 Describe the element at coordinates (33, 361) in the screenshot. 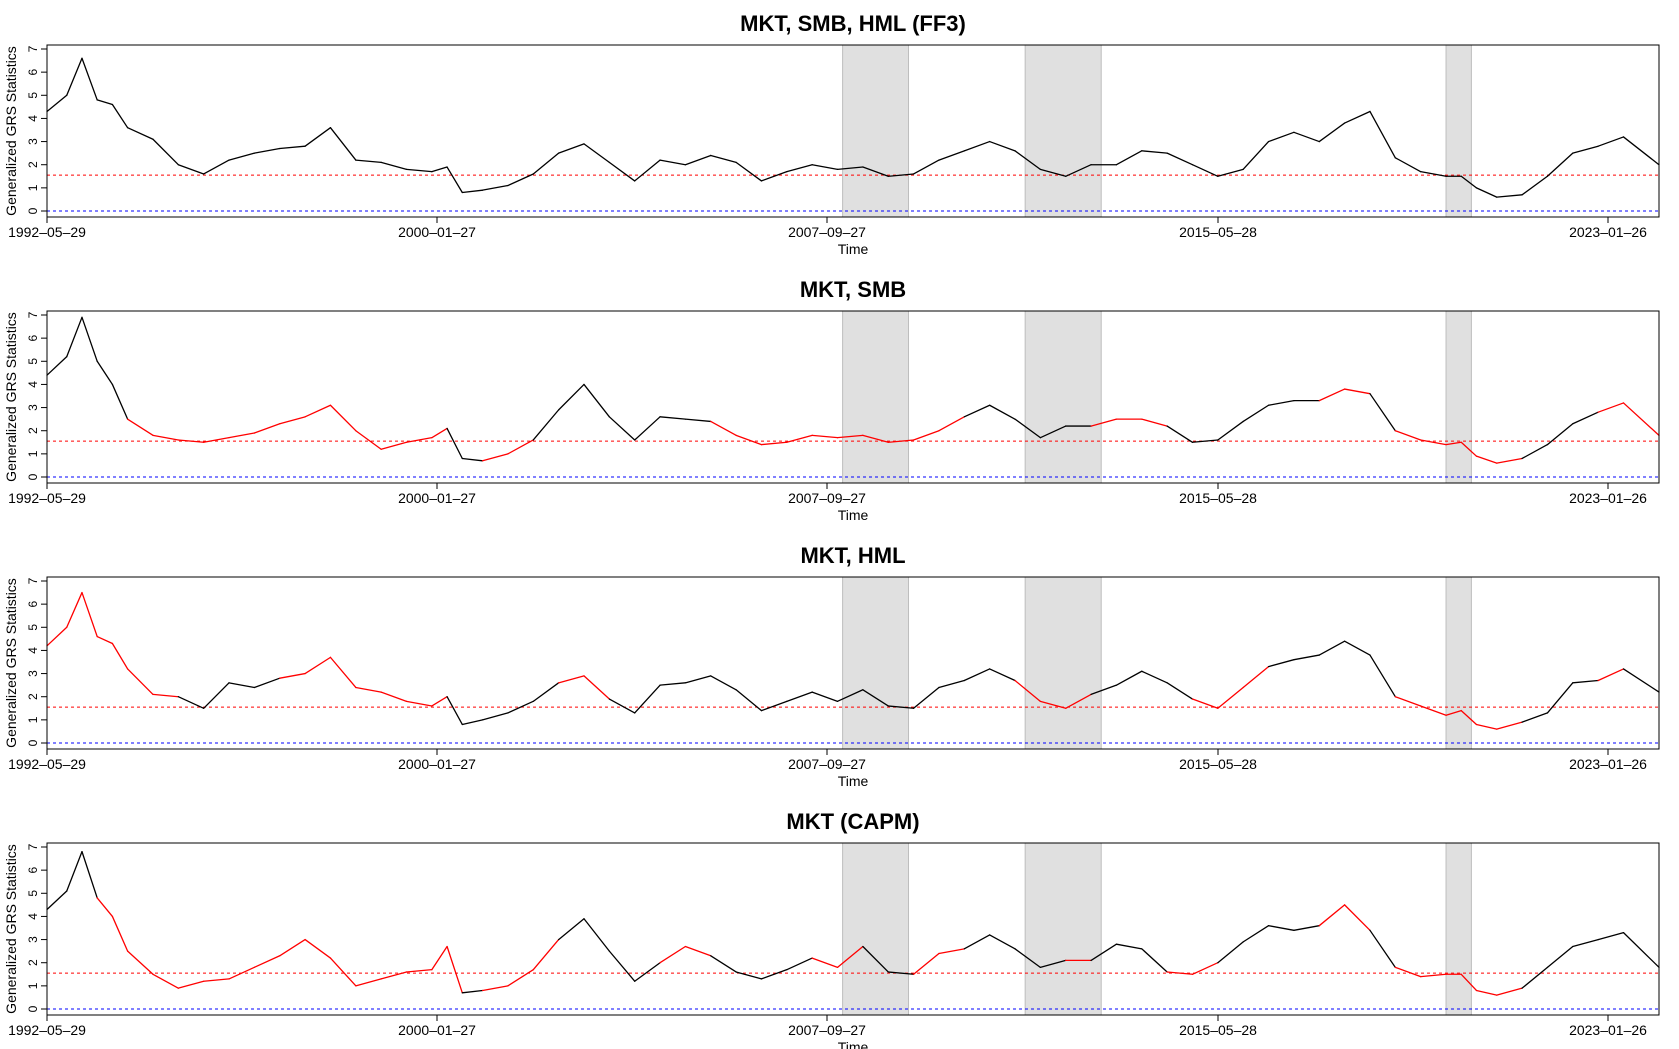

I see `y-tick-label: 5` at that location.